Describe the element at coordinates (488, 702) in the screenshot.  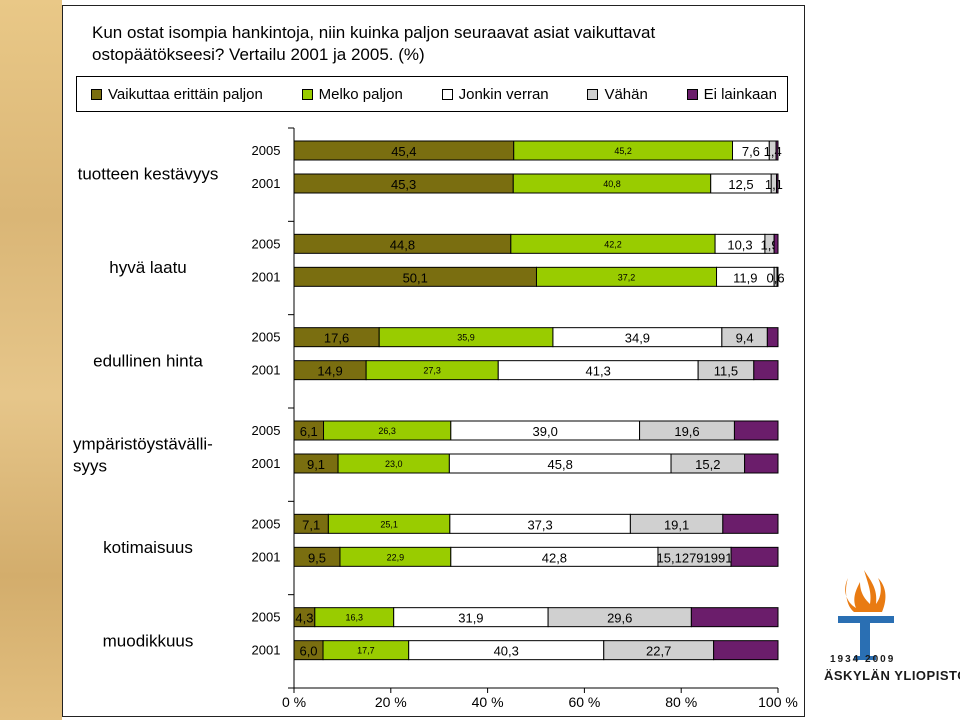
I see `x-tick-label: 40 %` at that location.